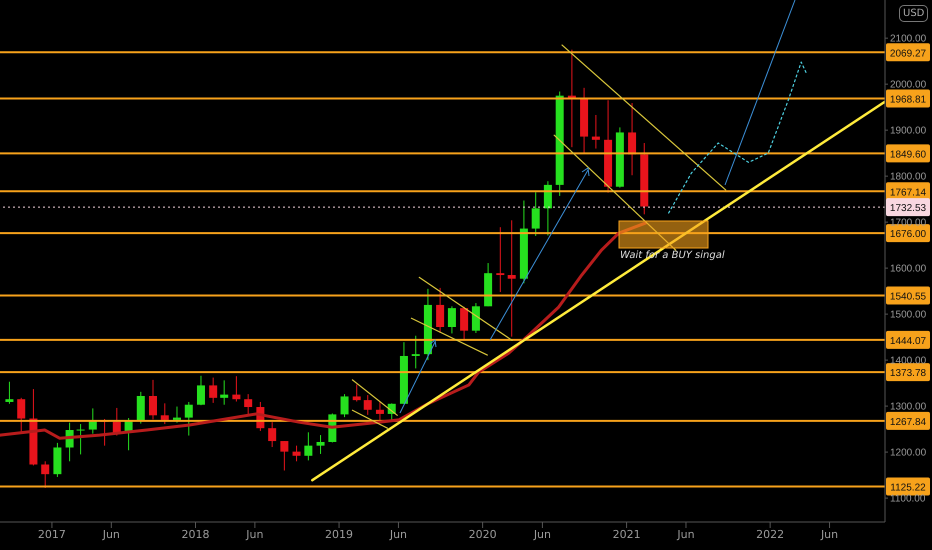  I want to click on y-tick-label: 1300.00, so click(908, 407).